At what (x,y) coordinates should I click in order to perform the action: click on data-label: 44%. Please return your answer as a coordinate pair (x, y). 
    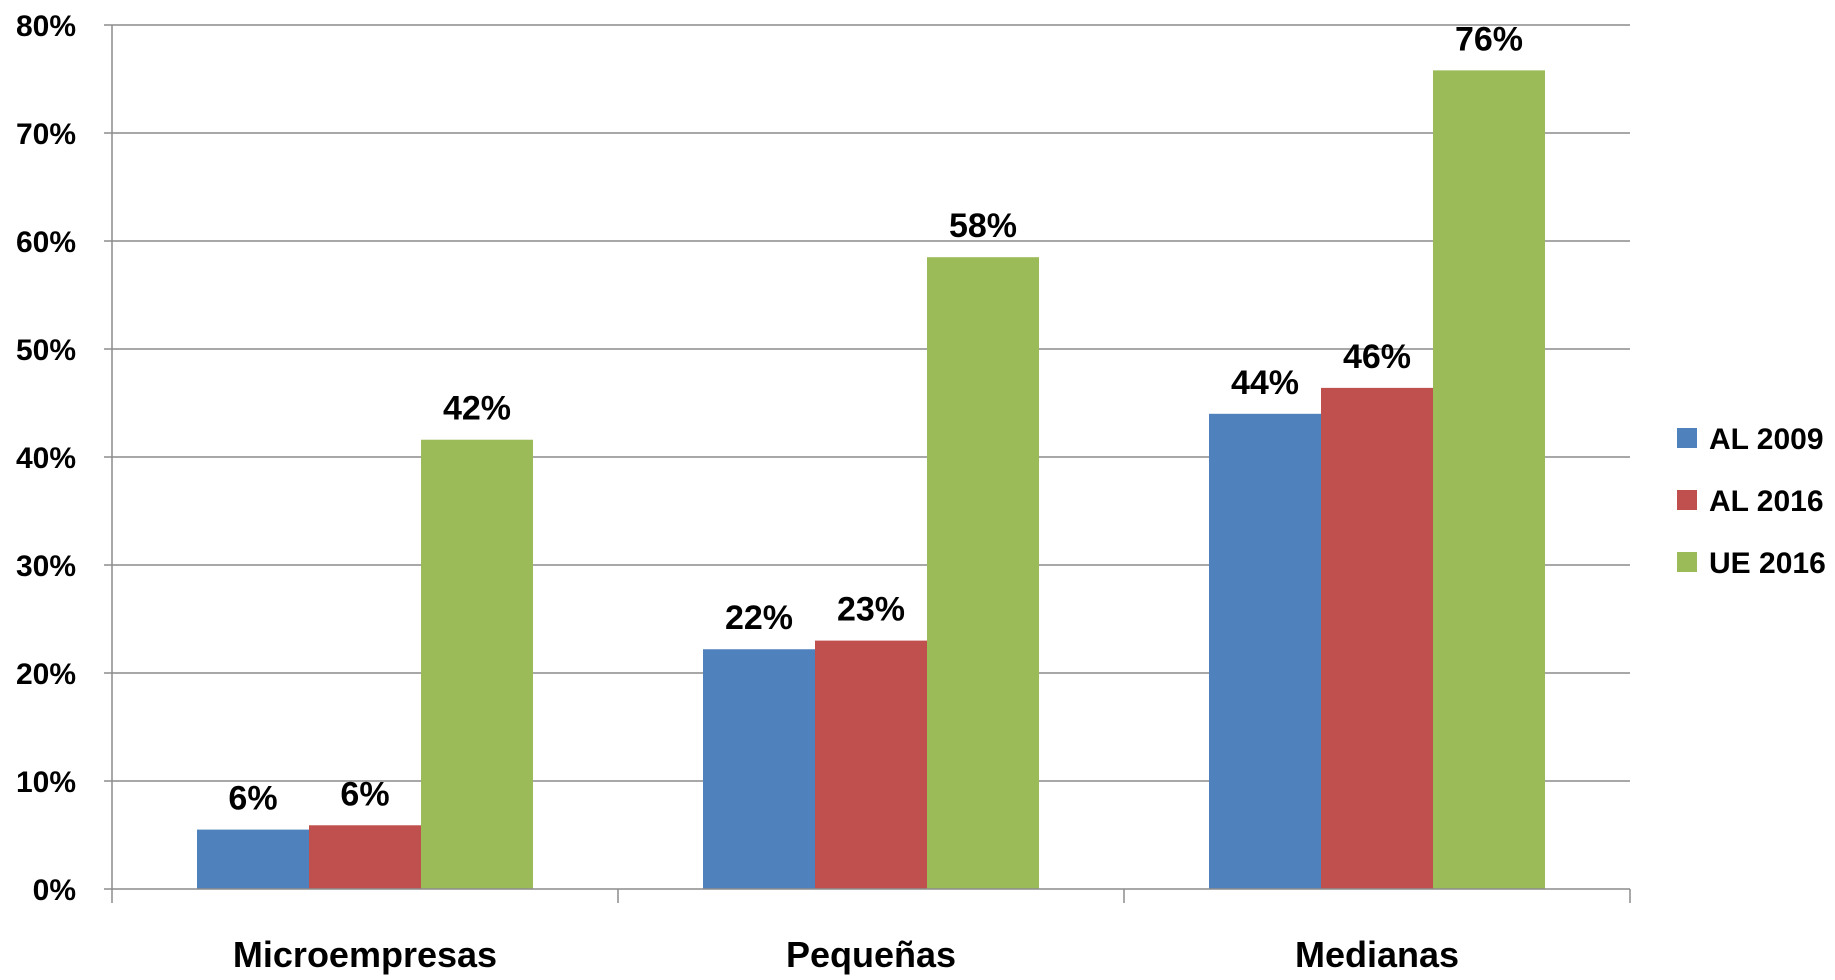
    Looking at the image, I should click on (1265, 383).